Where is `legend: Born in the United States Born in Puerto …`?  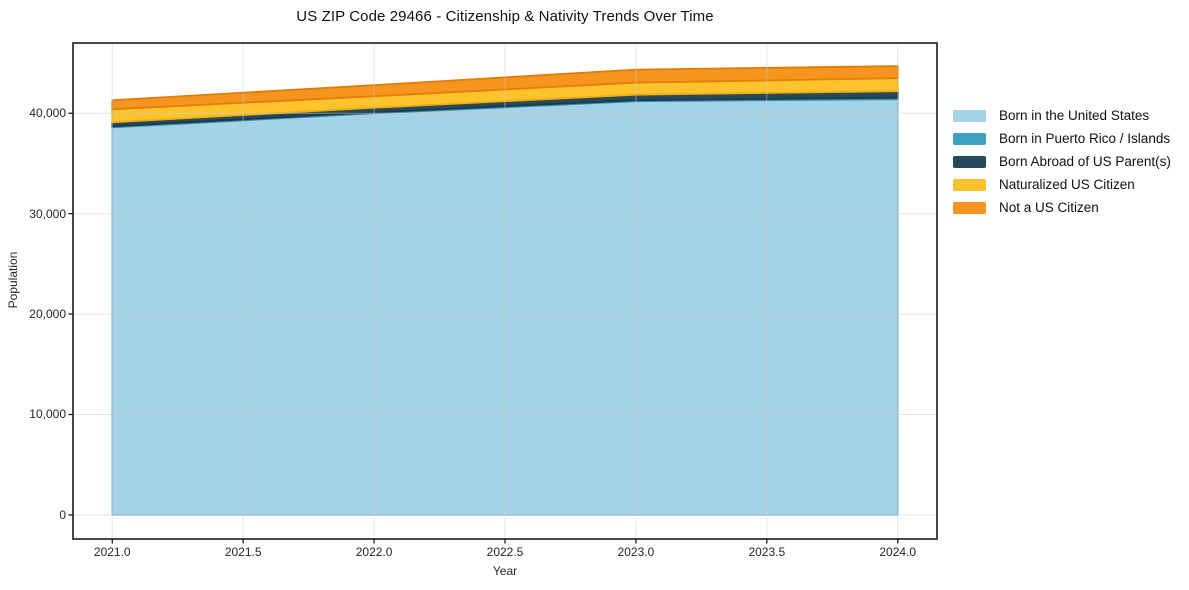
legend: Born in the United States Born in Puerto … is located at coordinates (1062, 161).